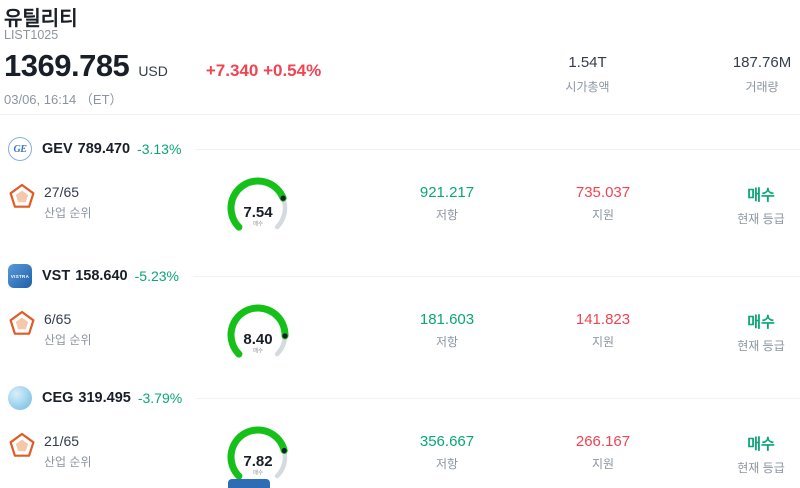 This screenshot has width=800, height=488. What do you see at coordinates (603, 330) in the screenshot?
I see `support-column: 141.823 지원` at bounding box center [603, 330].